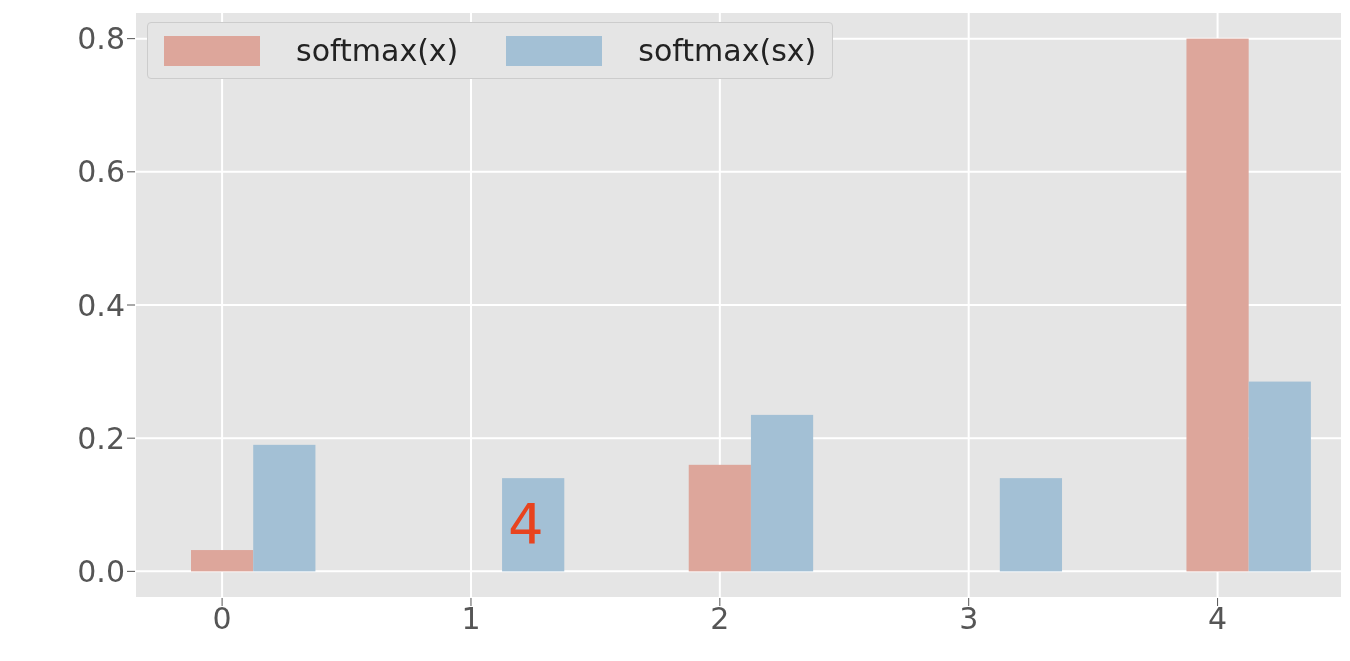 The height and width of the screenshot is (661, 1350). I want to click on annotation: 4, so click(526, 523).